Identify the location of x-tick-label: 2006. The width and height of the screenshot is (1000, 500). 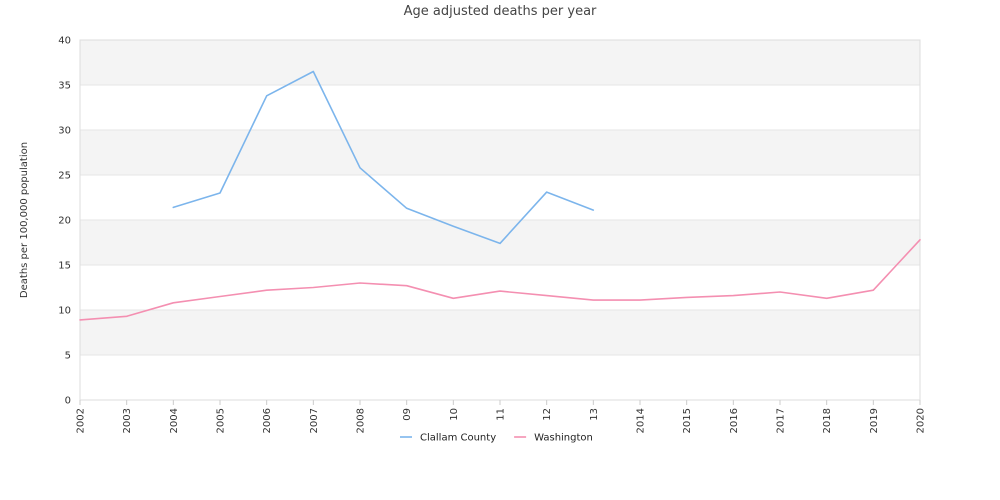
(267, 420).